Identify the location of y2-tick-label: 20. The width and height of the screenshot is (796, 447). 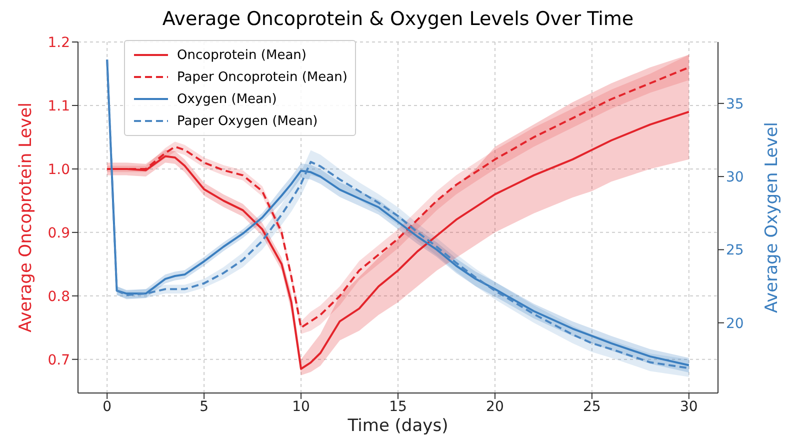
(735, 324).